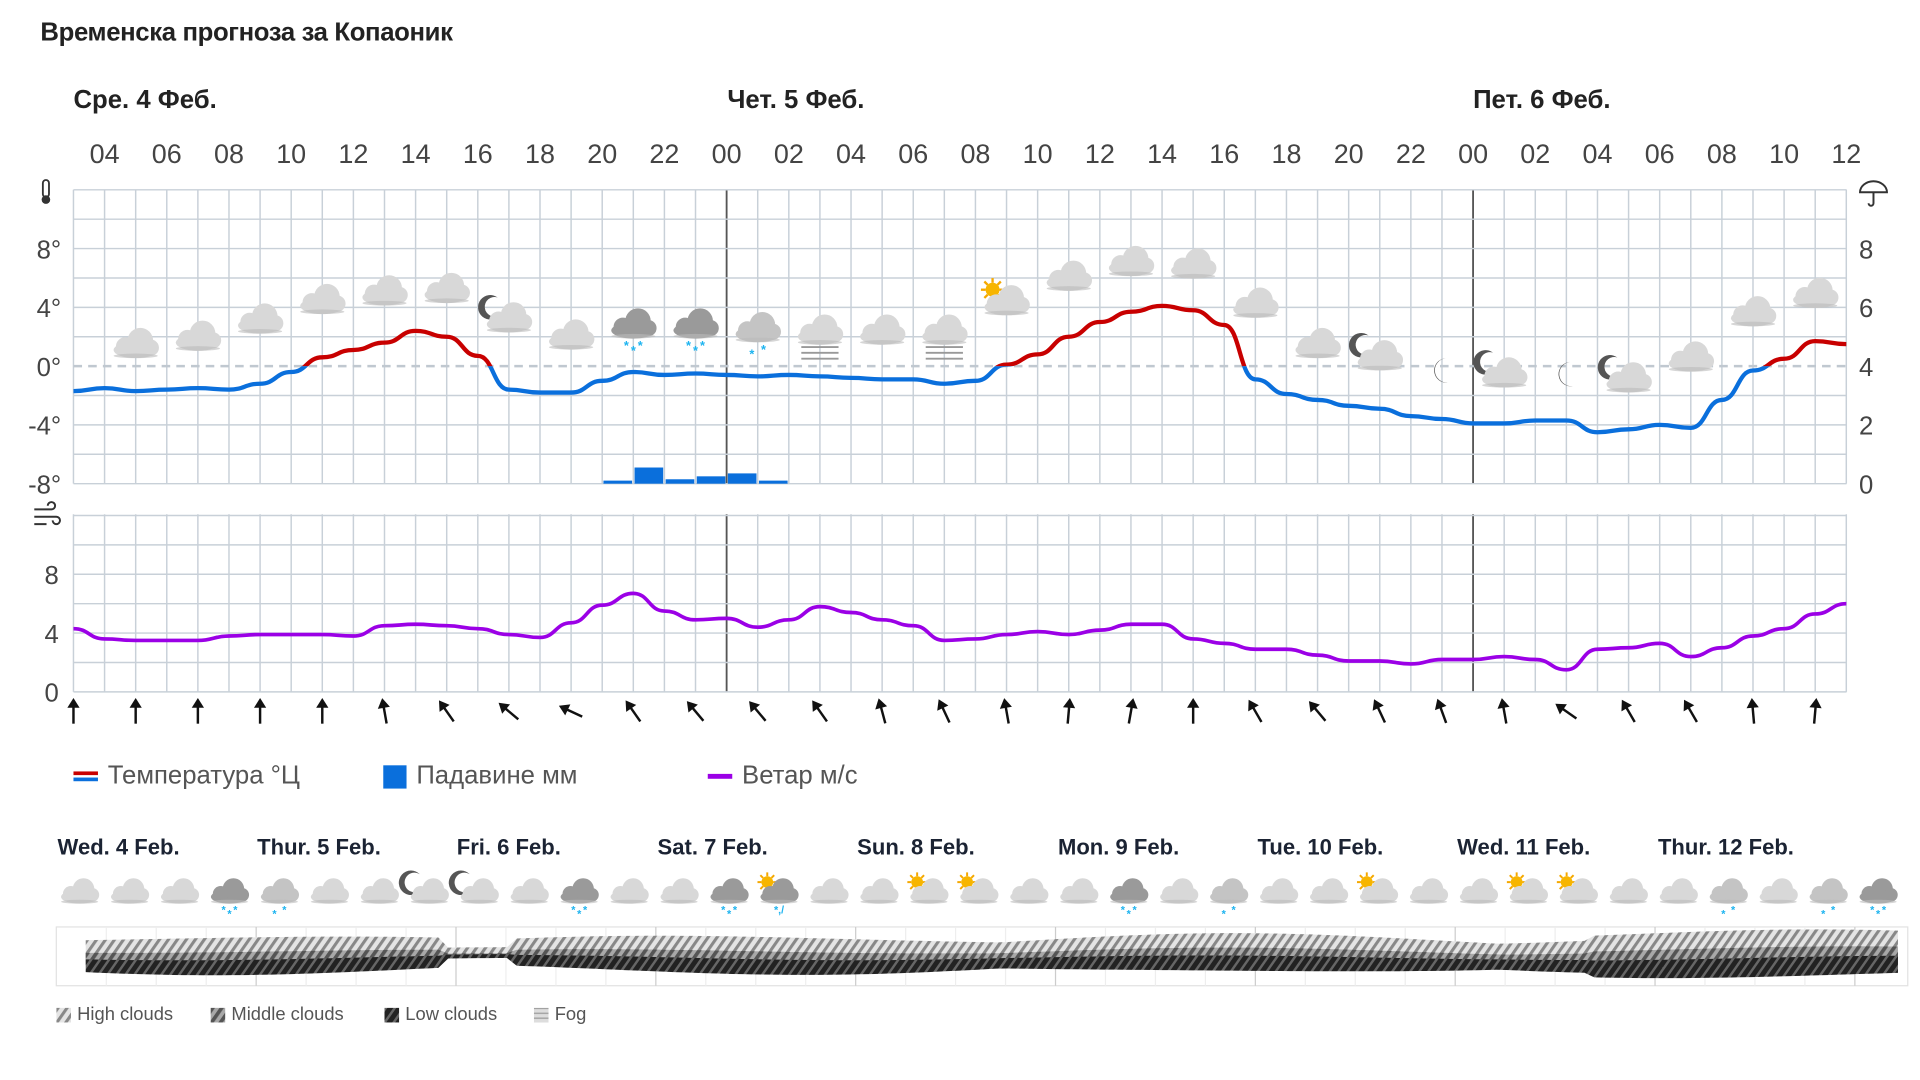 The image size is (1920, 1080). Describe the element at coordinates (480, 776) in the screenshot. I see `legend-precipitation: Падавине мм` at that location.